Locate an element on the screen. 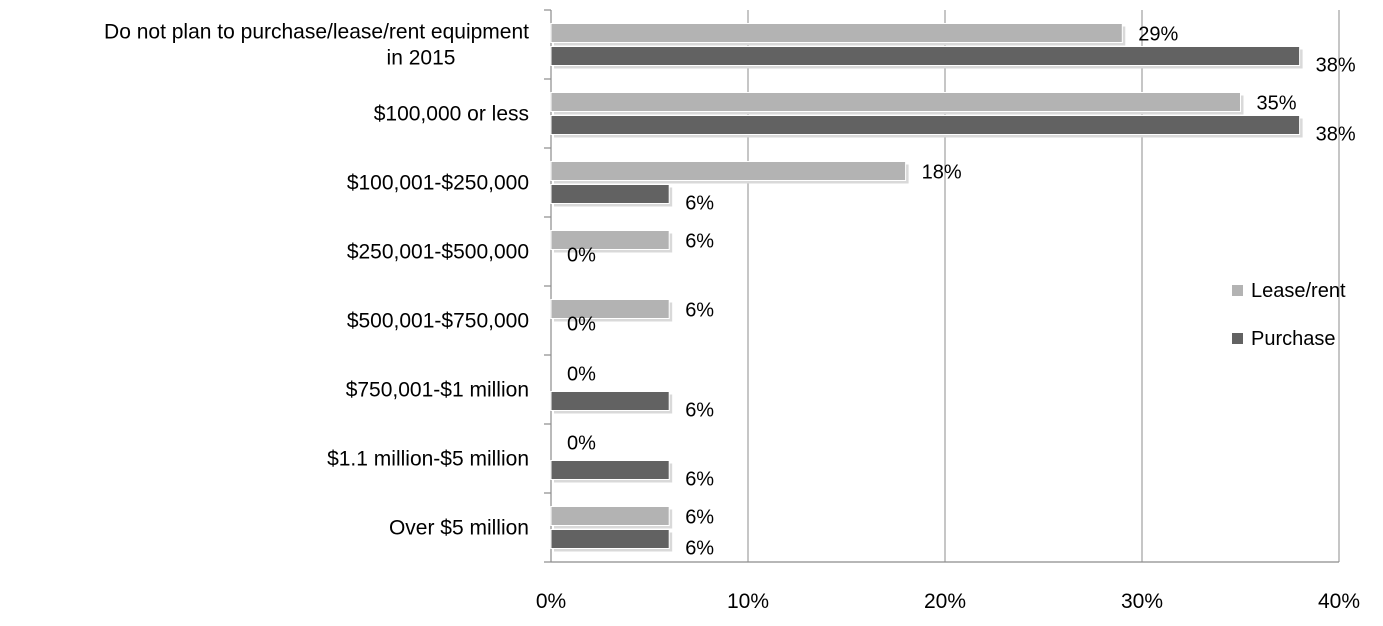  category-label: $250,001-$500,000 is located at coordinates (438, 252).